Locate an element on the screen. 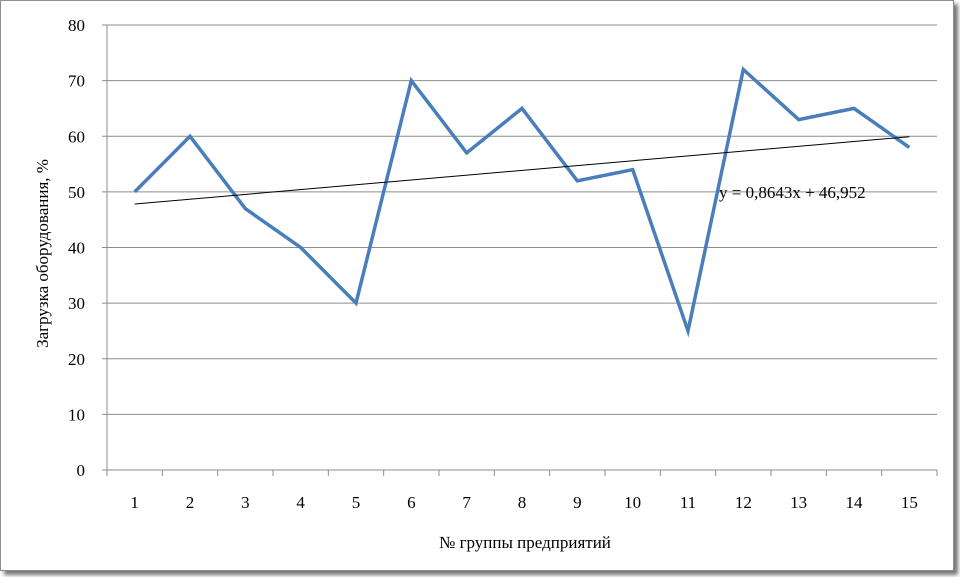 This screenshot has width=960, height=577. x-tick-label: 13 is located at coordinates (798, 502).